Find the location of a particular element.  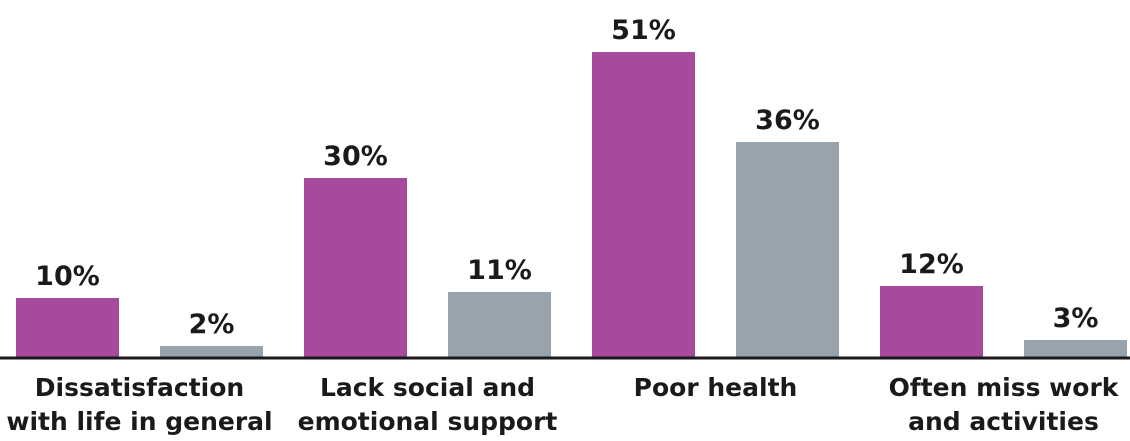

category-label-4-line-2: and activities is located at coordinates (1003, 421).